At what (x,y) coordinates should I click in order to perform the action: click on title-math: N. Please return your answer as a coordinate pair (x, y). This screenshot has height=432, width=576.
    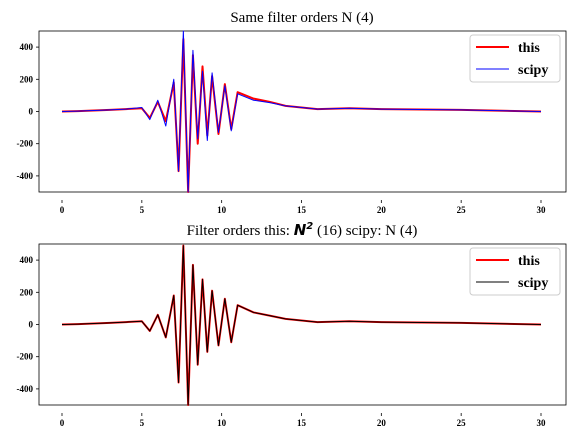
    Looking at the image, I should click on (300, 230).